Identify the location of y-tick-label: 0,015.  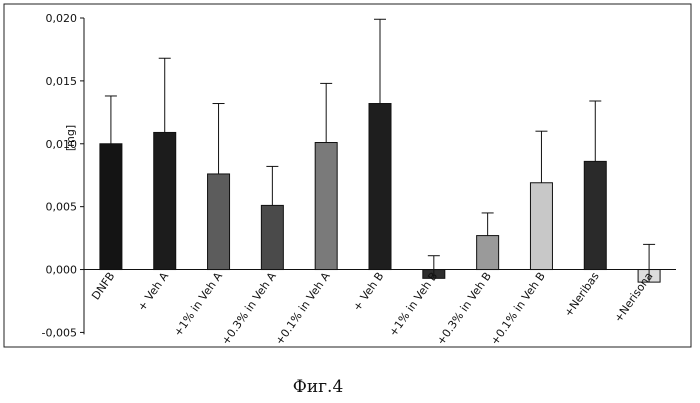
(62, 81).